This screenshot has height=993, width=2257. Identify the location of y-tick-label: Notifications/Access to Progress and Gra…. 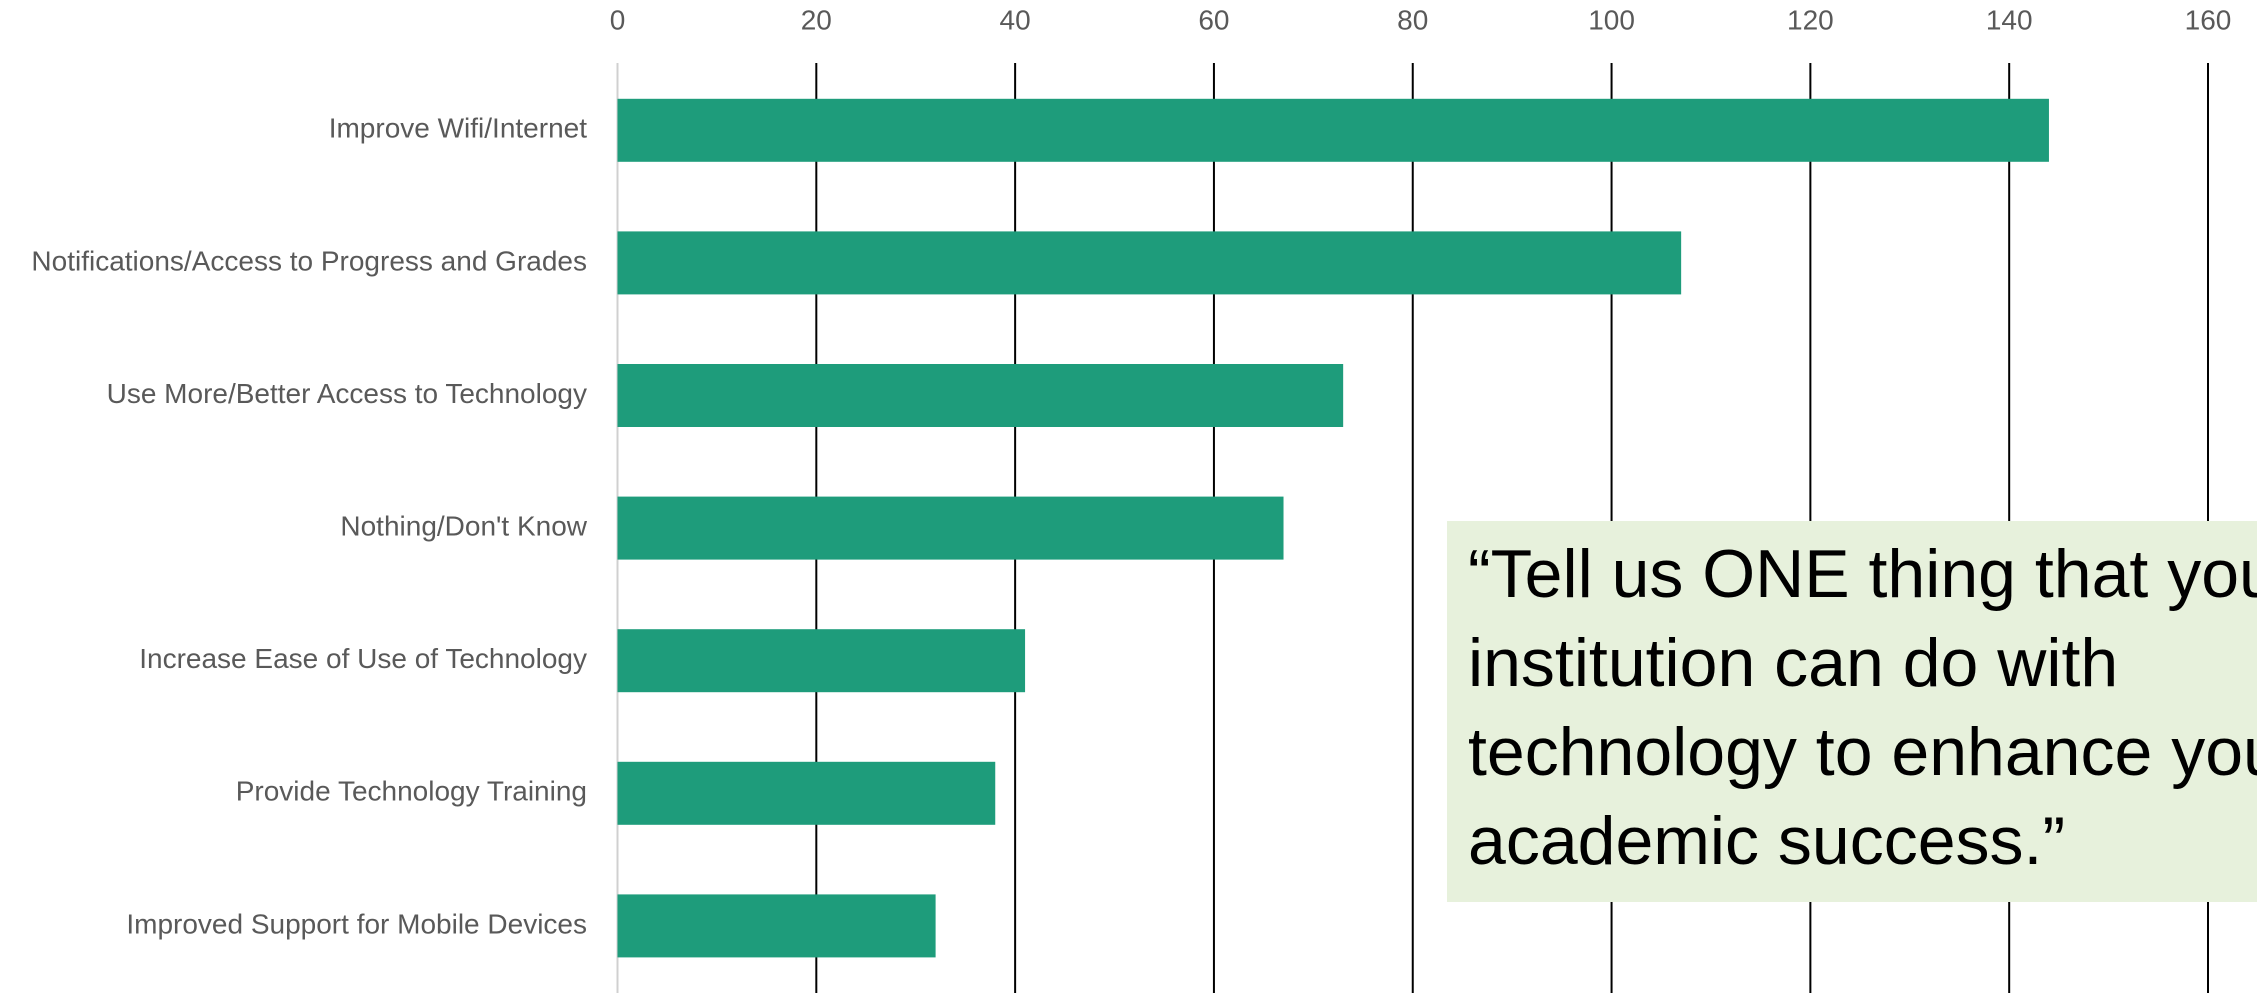
(309, 260).